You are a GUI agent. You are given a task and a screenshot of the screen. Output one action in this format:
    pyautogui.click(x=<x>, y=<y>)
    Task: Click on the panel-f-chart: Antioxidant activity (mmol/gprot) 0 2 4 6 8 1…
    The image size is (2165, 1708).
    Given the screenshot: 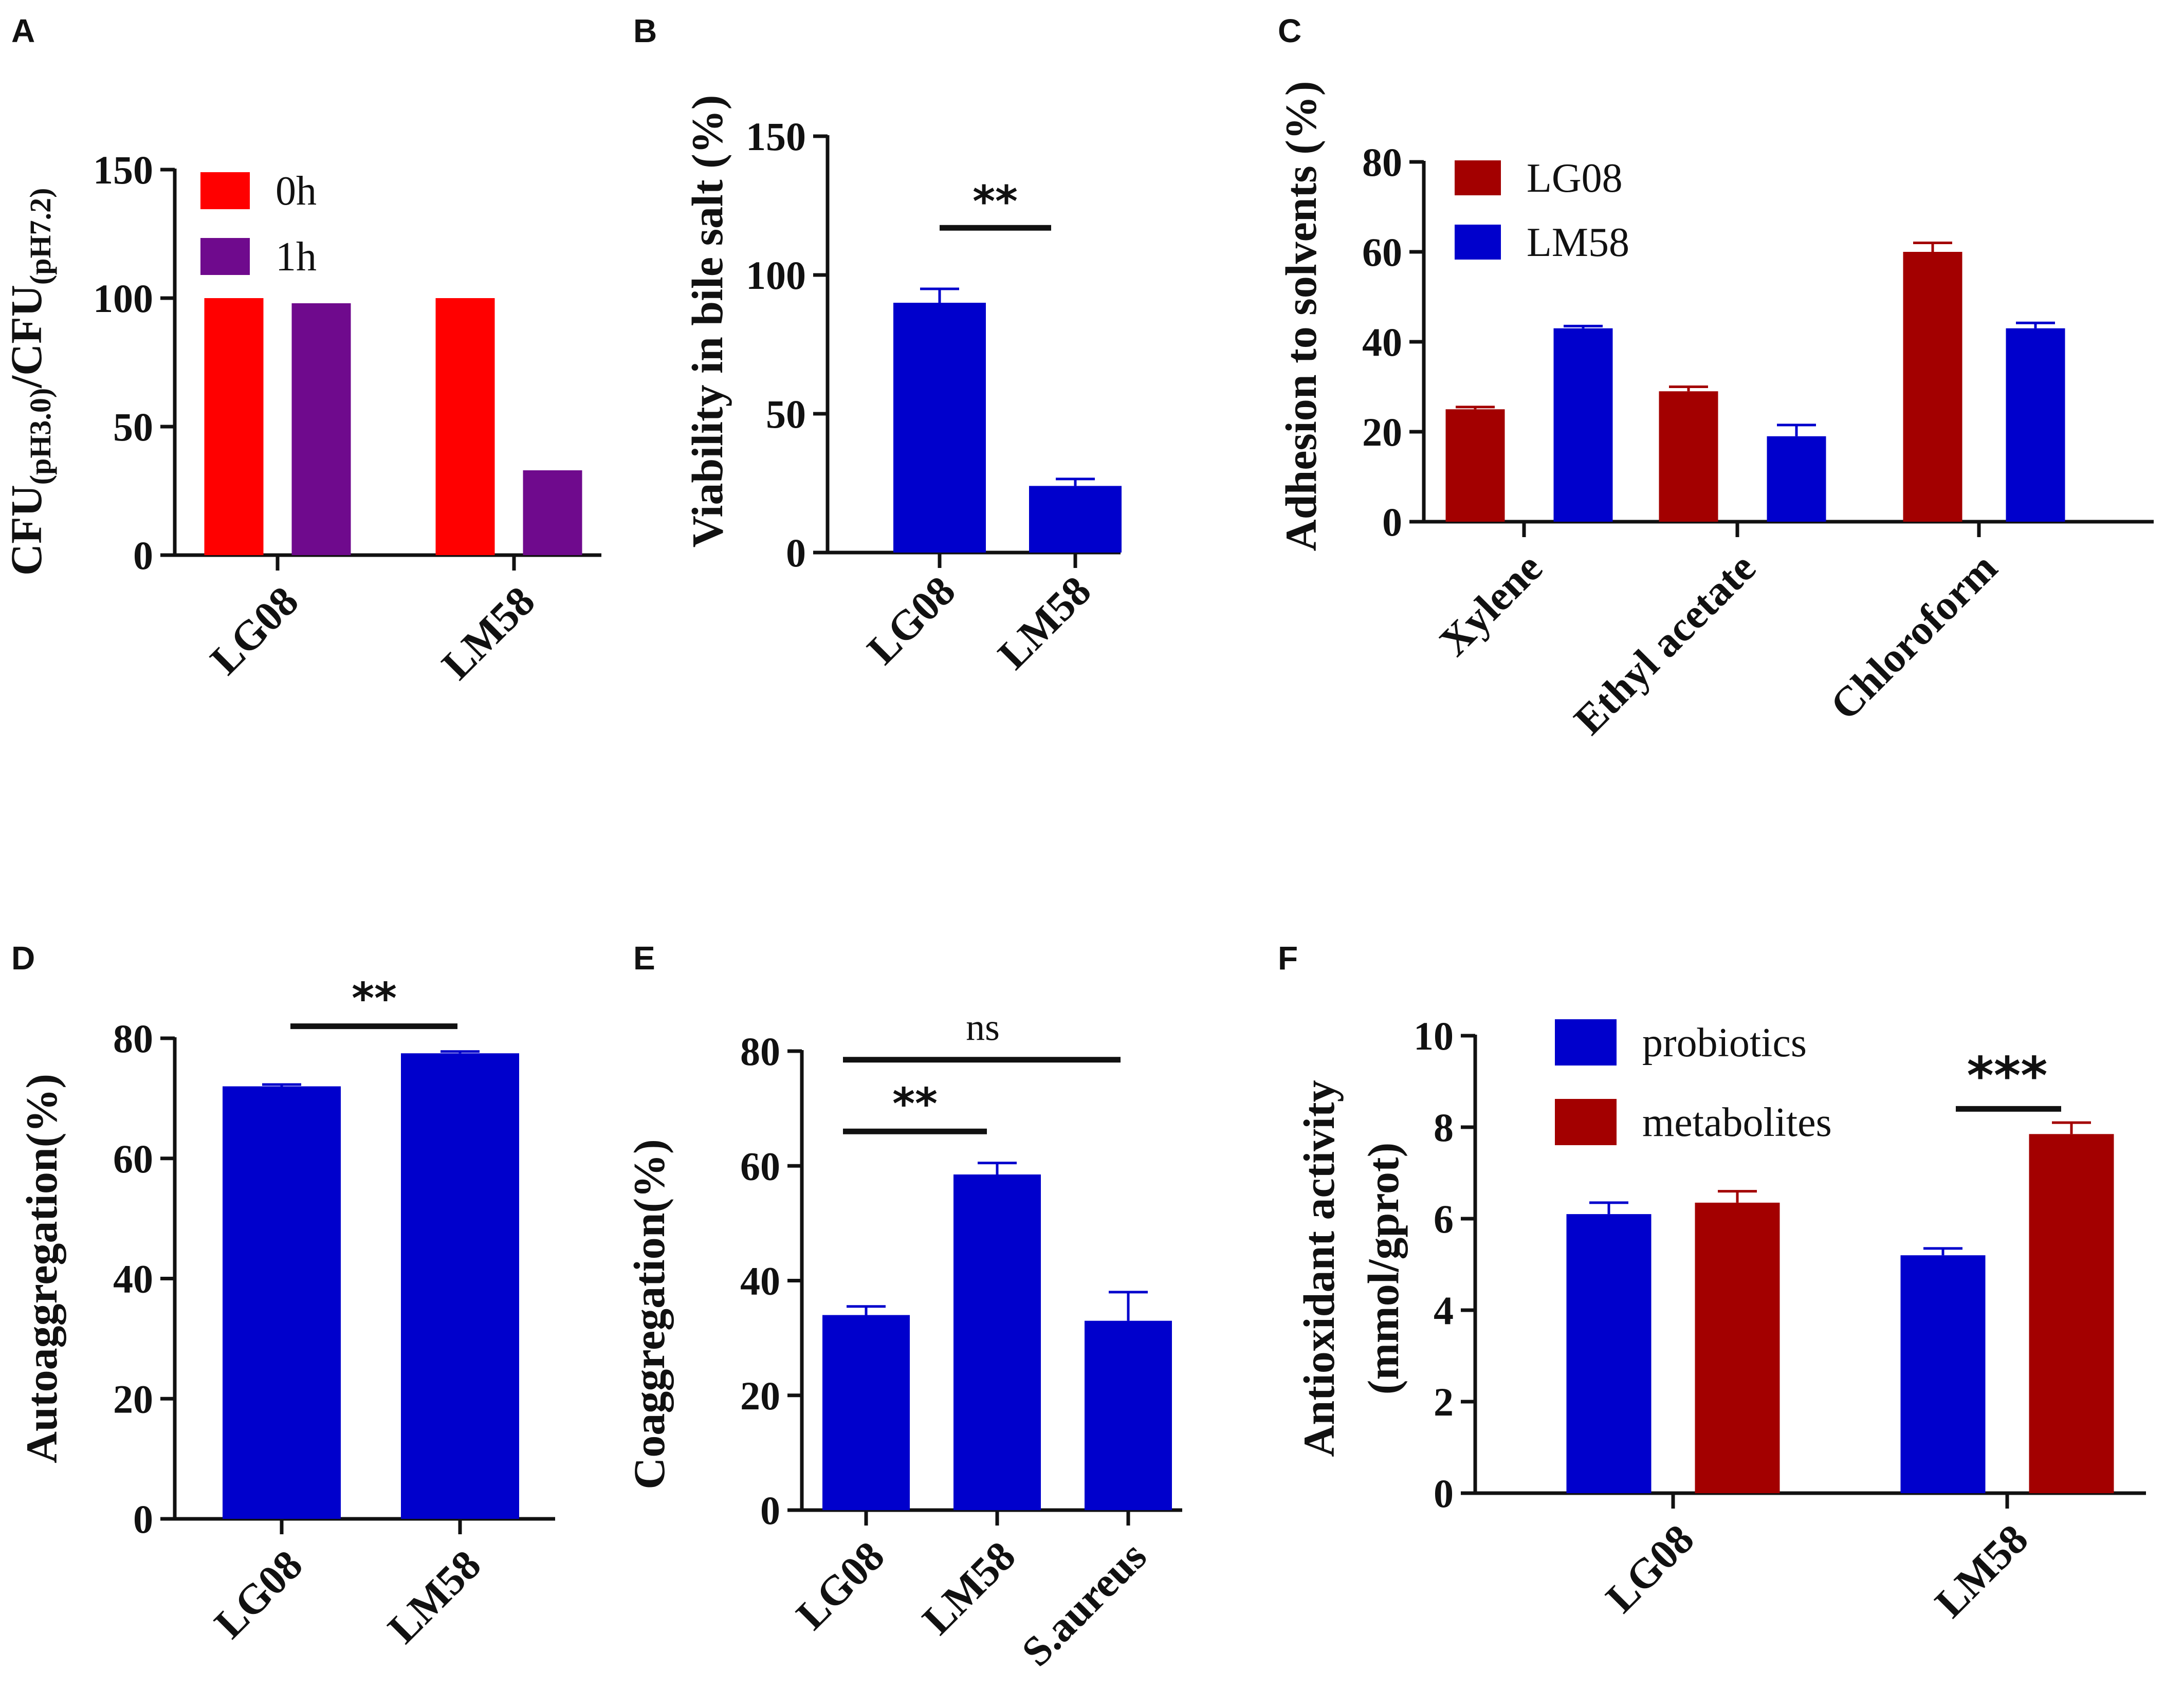 What is the action you would take?
    pyautogui.click(x=1720, y=1320)
    